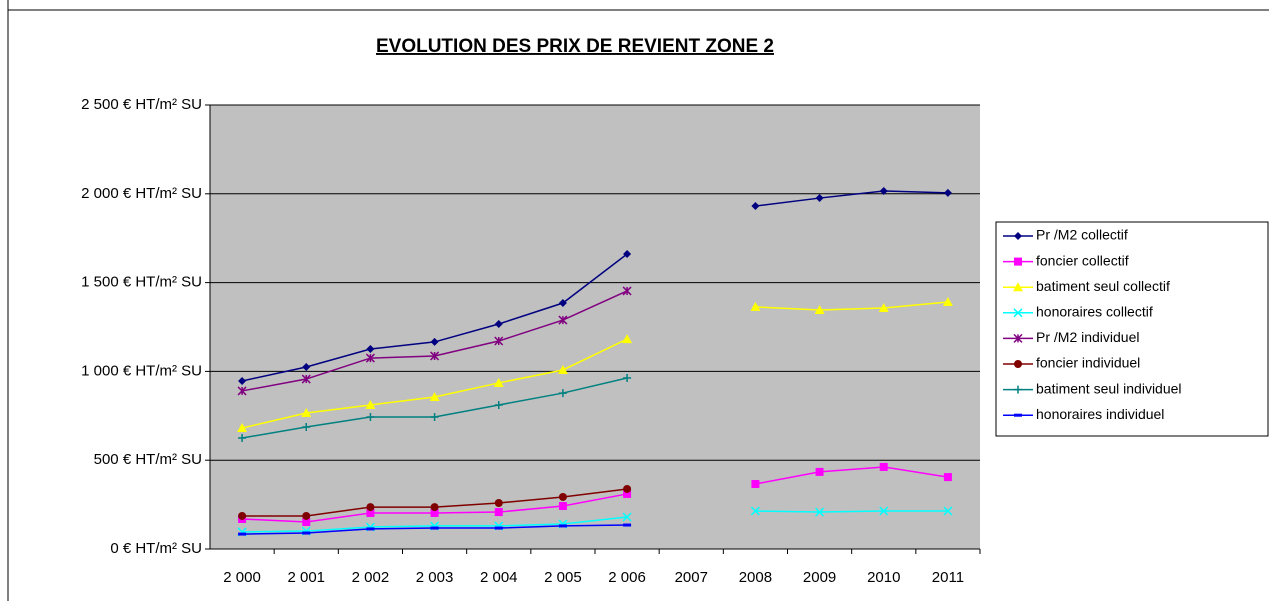 The image size is (1269, 601). I want to click on x-tick-label: 2009, so click(819, 577).